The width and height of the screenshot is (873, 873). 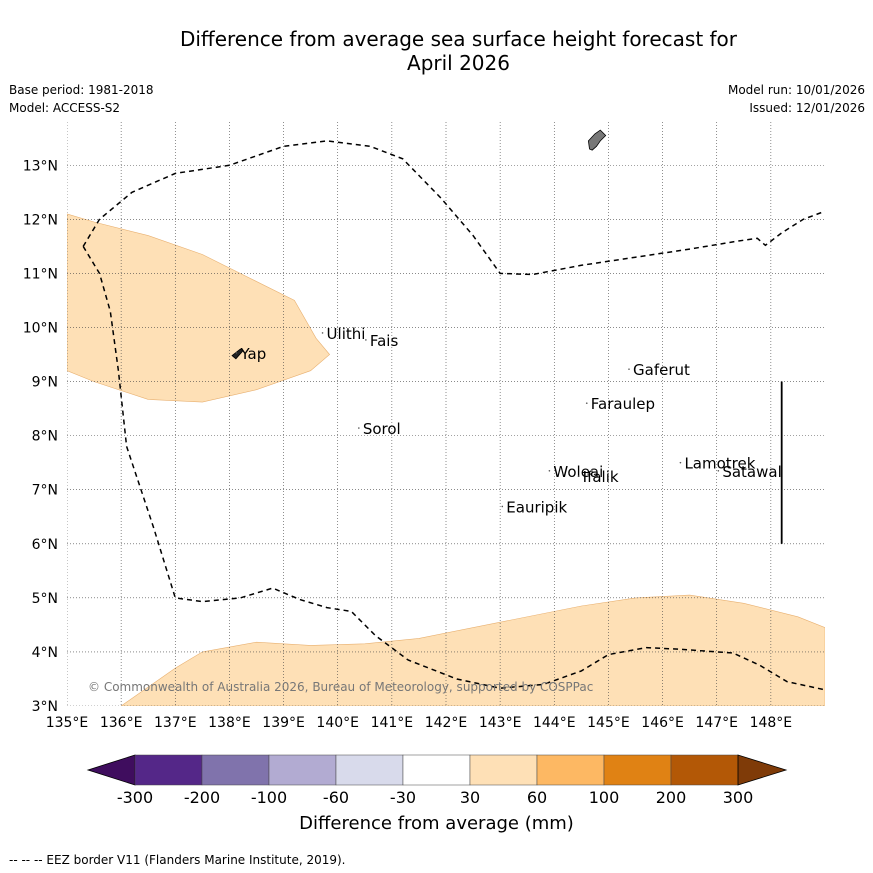 I want to click on colorbar-tick-label: 30, so click(x=470, y=797).